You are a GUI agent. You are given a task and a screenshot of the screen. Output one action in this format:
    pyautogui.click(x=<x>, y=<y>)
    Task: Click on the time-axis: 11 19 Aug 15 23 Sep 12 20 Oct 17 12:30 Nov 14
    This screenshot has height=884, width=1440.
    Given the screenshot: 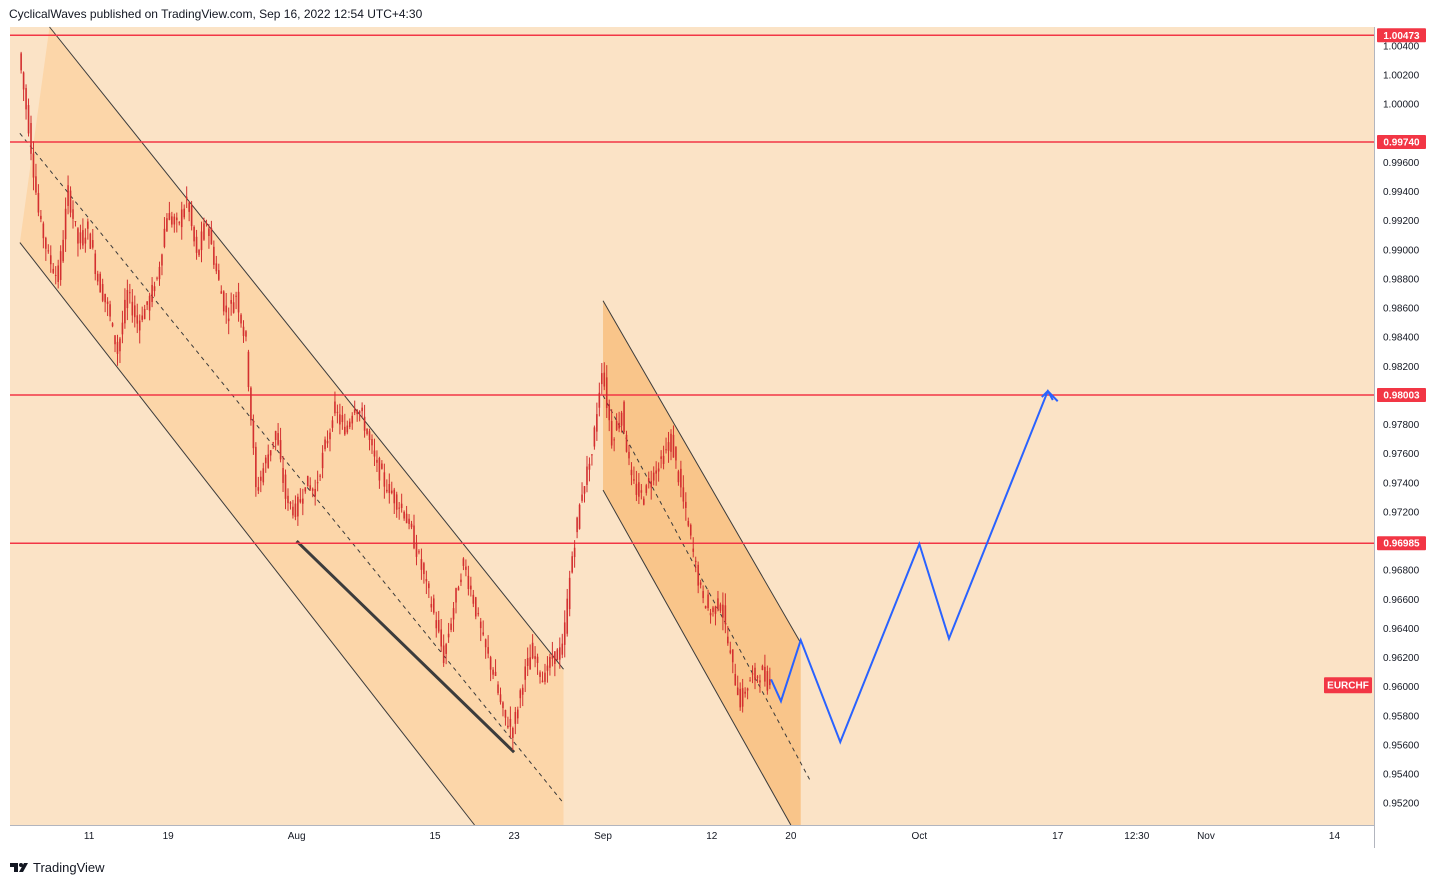 What is the action you would take?
    pyautogui.click(x=712, y=836)
    